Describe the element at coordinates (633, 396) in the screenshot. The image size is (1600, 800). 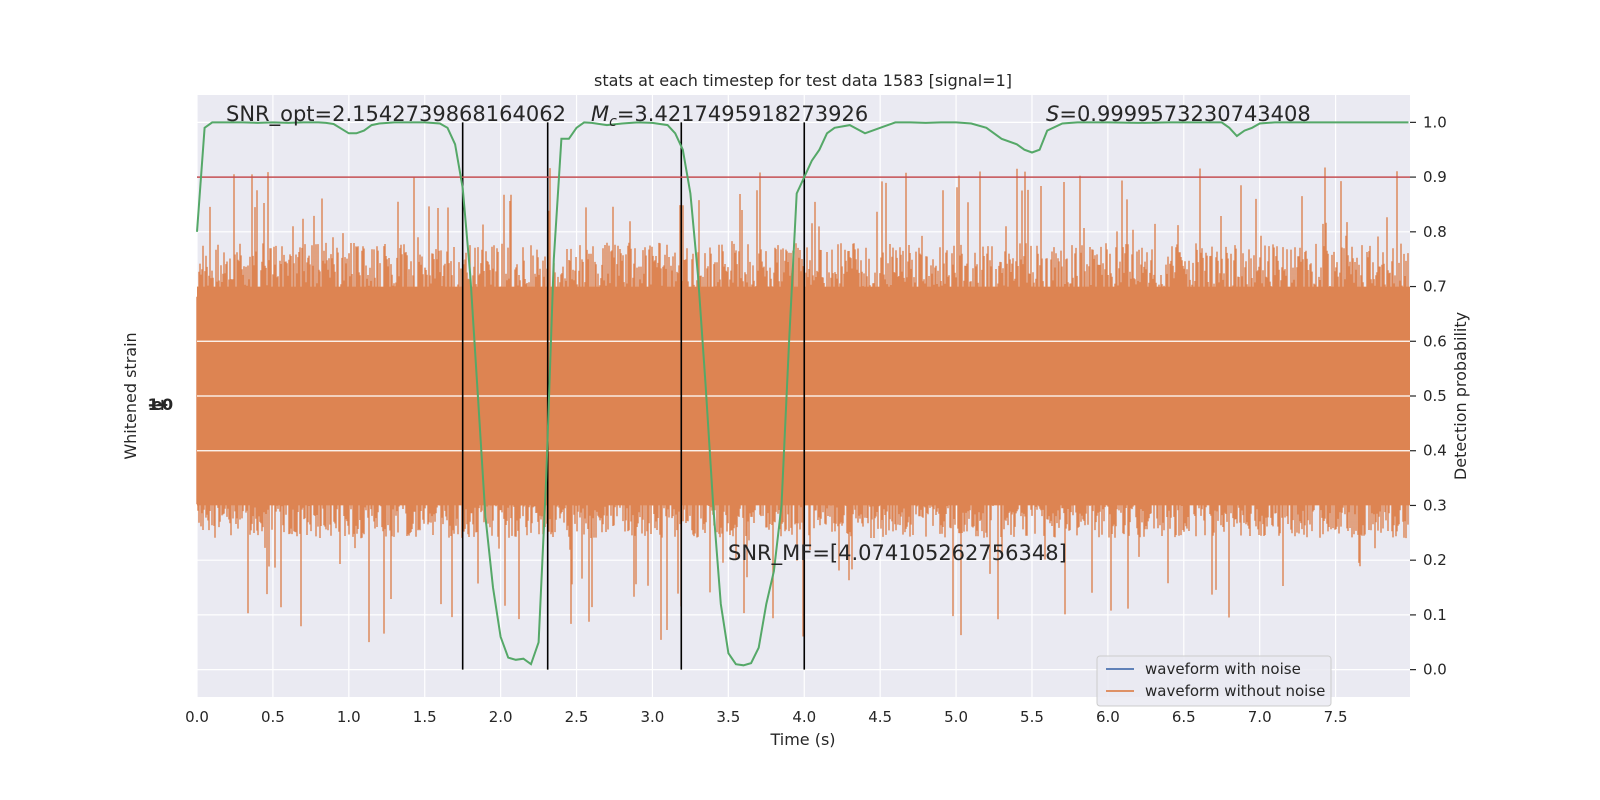
I see `segment-boundaries` at that location.